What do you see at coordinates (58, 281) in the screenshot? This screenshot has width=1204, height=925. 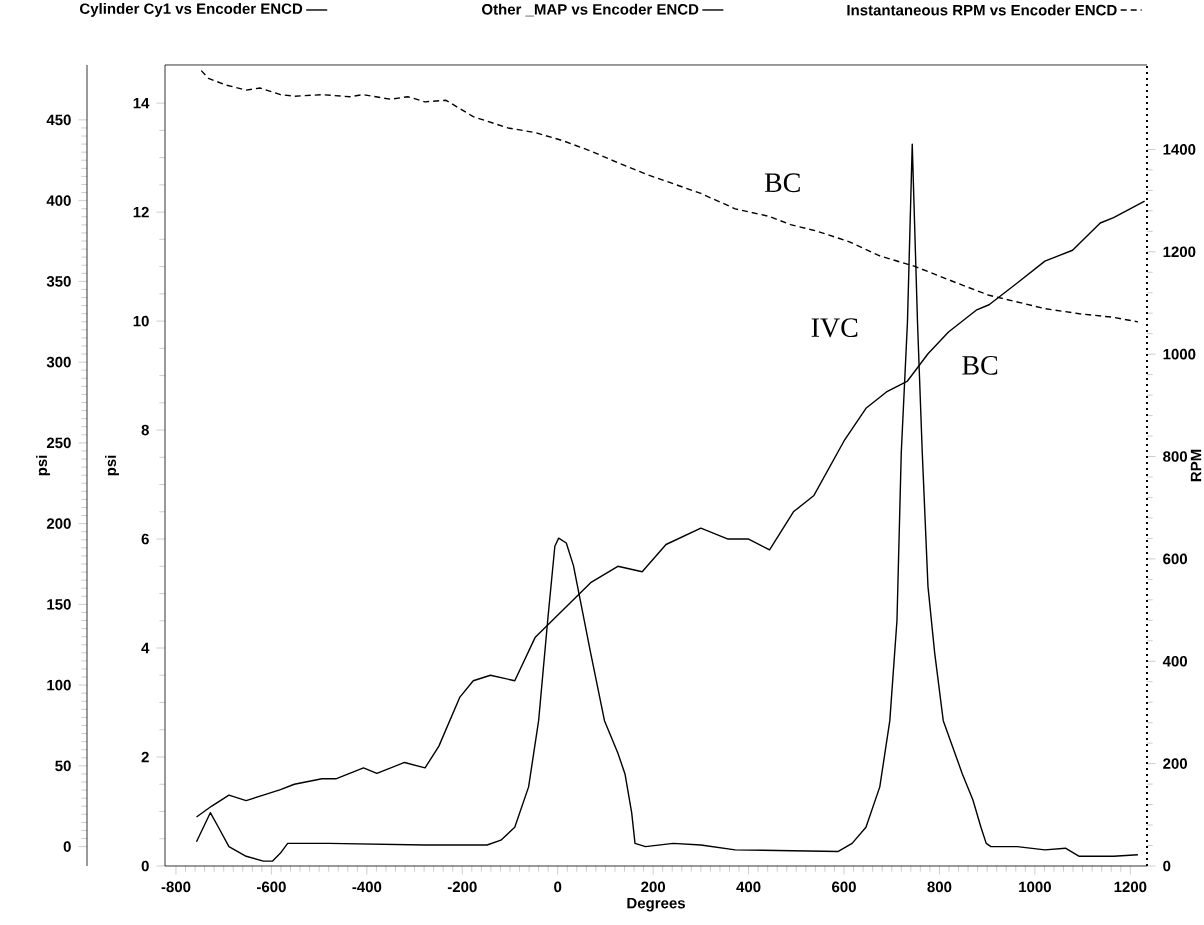 I see `y3-tick-label: 350` at bounding box center [58, 281].